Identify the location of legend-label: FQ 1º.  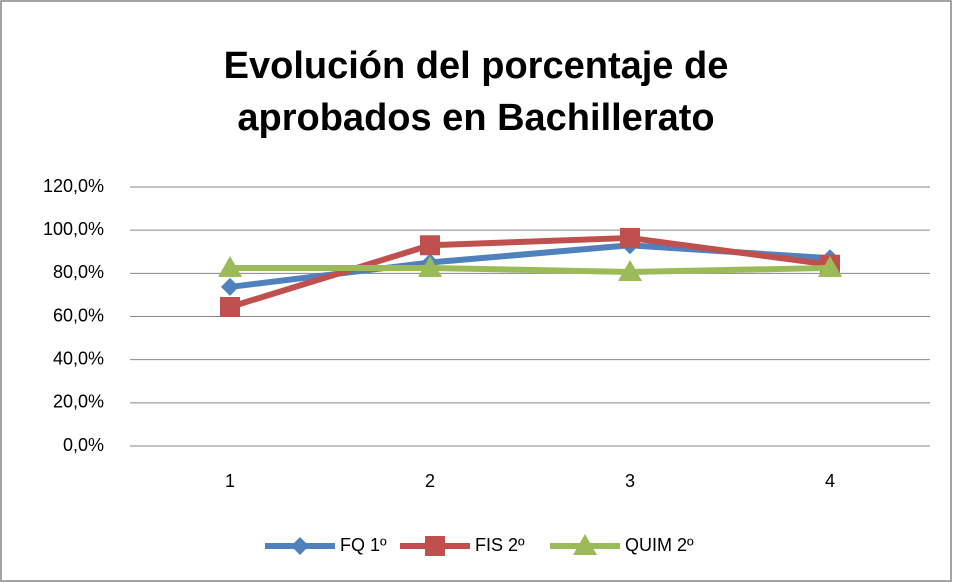
(363, 545).